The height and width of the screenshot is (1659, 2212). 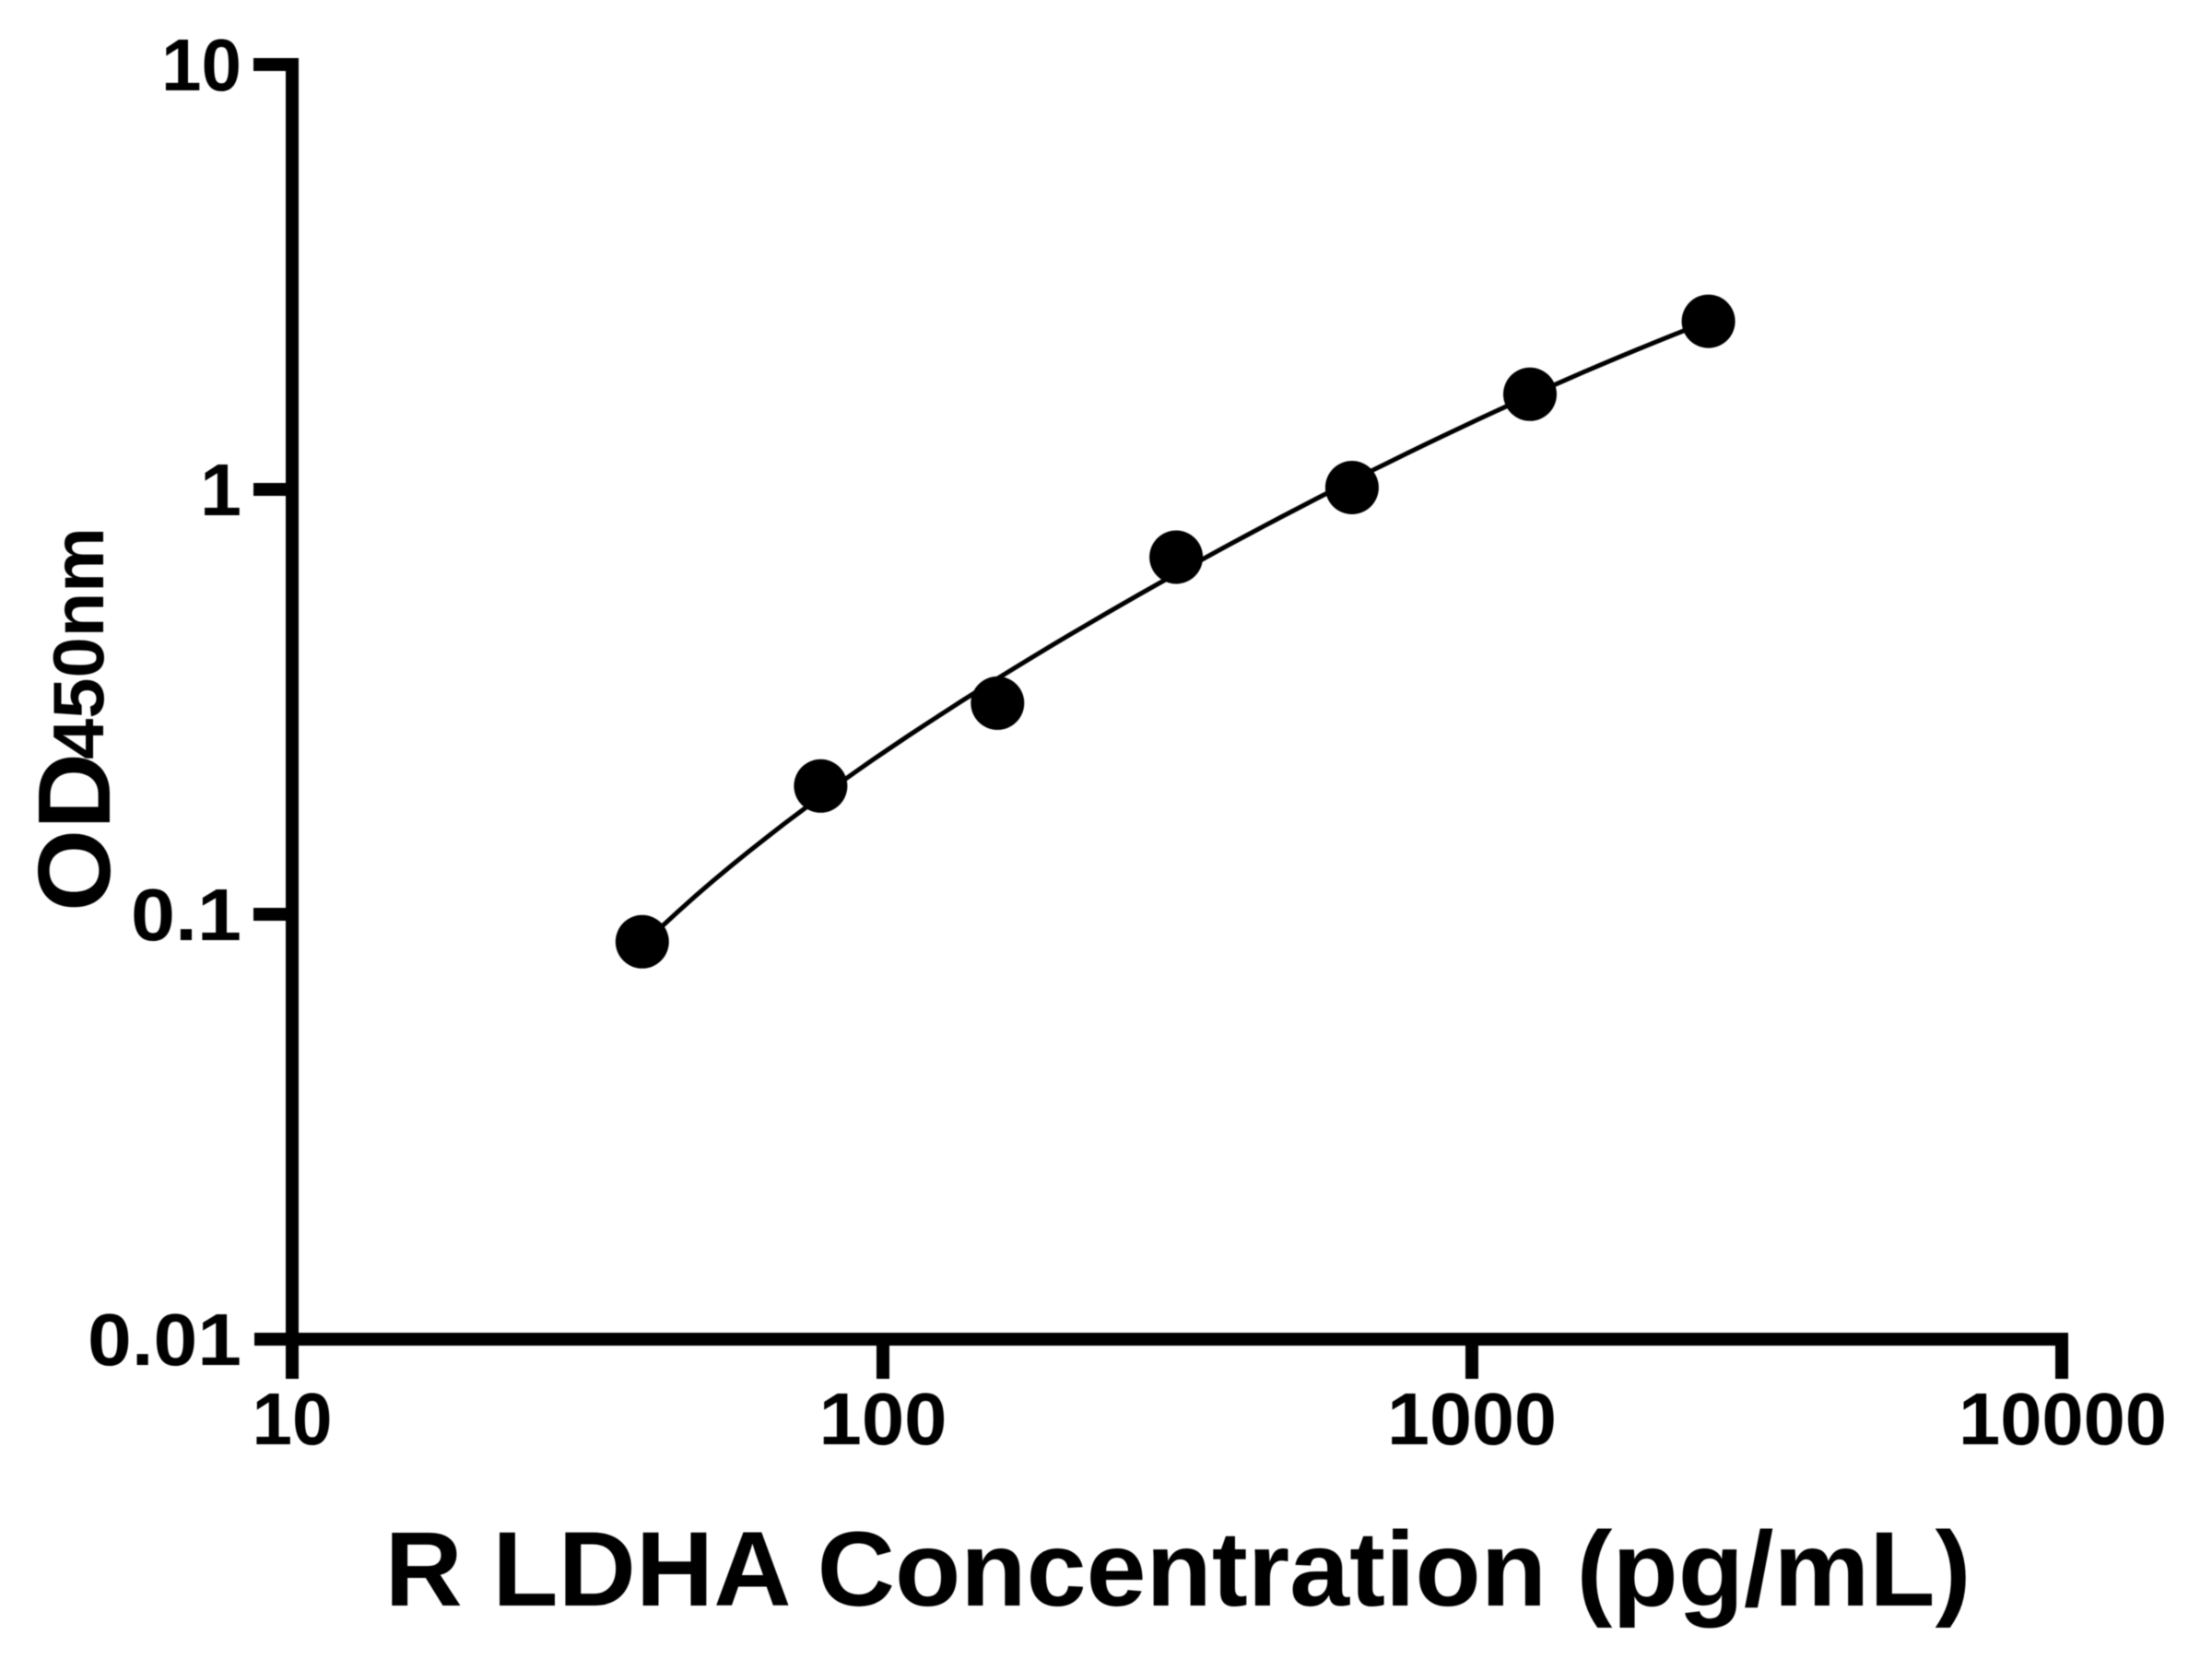 What do you see at coordinates (2063, 1419) in the screenshot?
I see `svg-text: 10000` at bounding box center [2063, 1419].